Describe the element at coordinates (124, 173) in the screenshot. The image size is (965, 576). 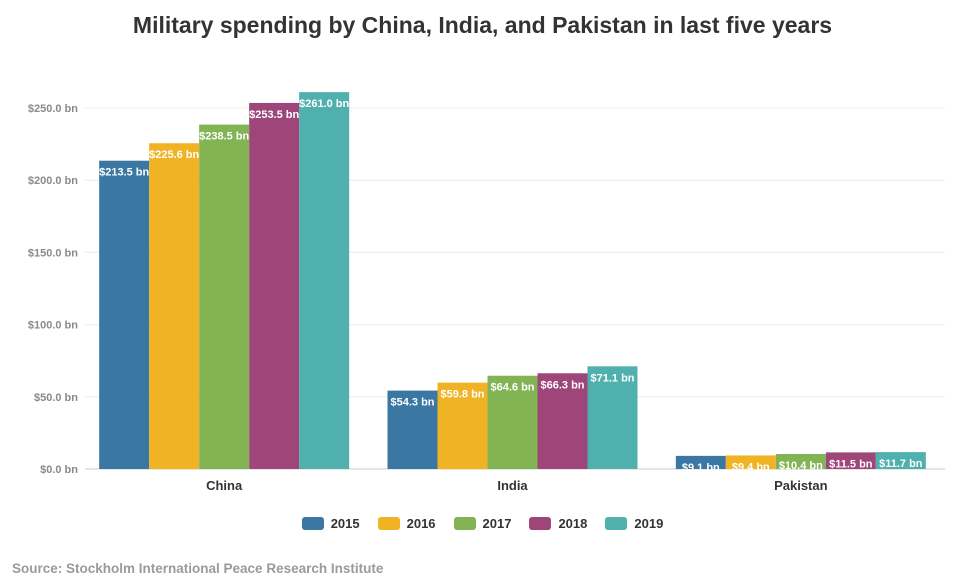
I see `data-label: $213.5 bn` at that location.